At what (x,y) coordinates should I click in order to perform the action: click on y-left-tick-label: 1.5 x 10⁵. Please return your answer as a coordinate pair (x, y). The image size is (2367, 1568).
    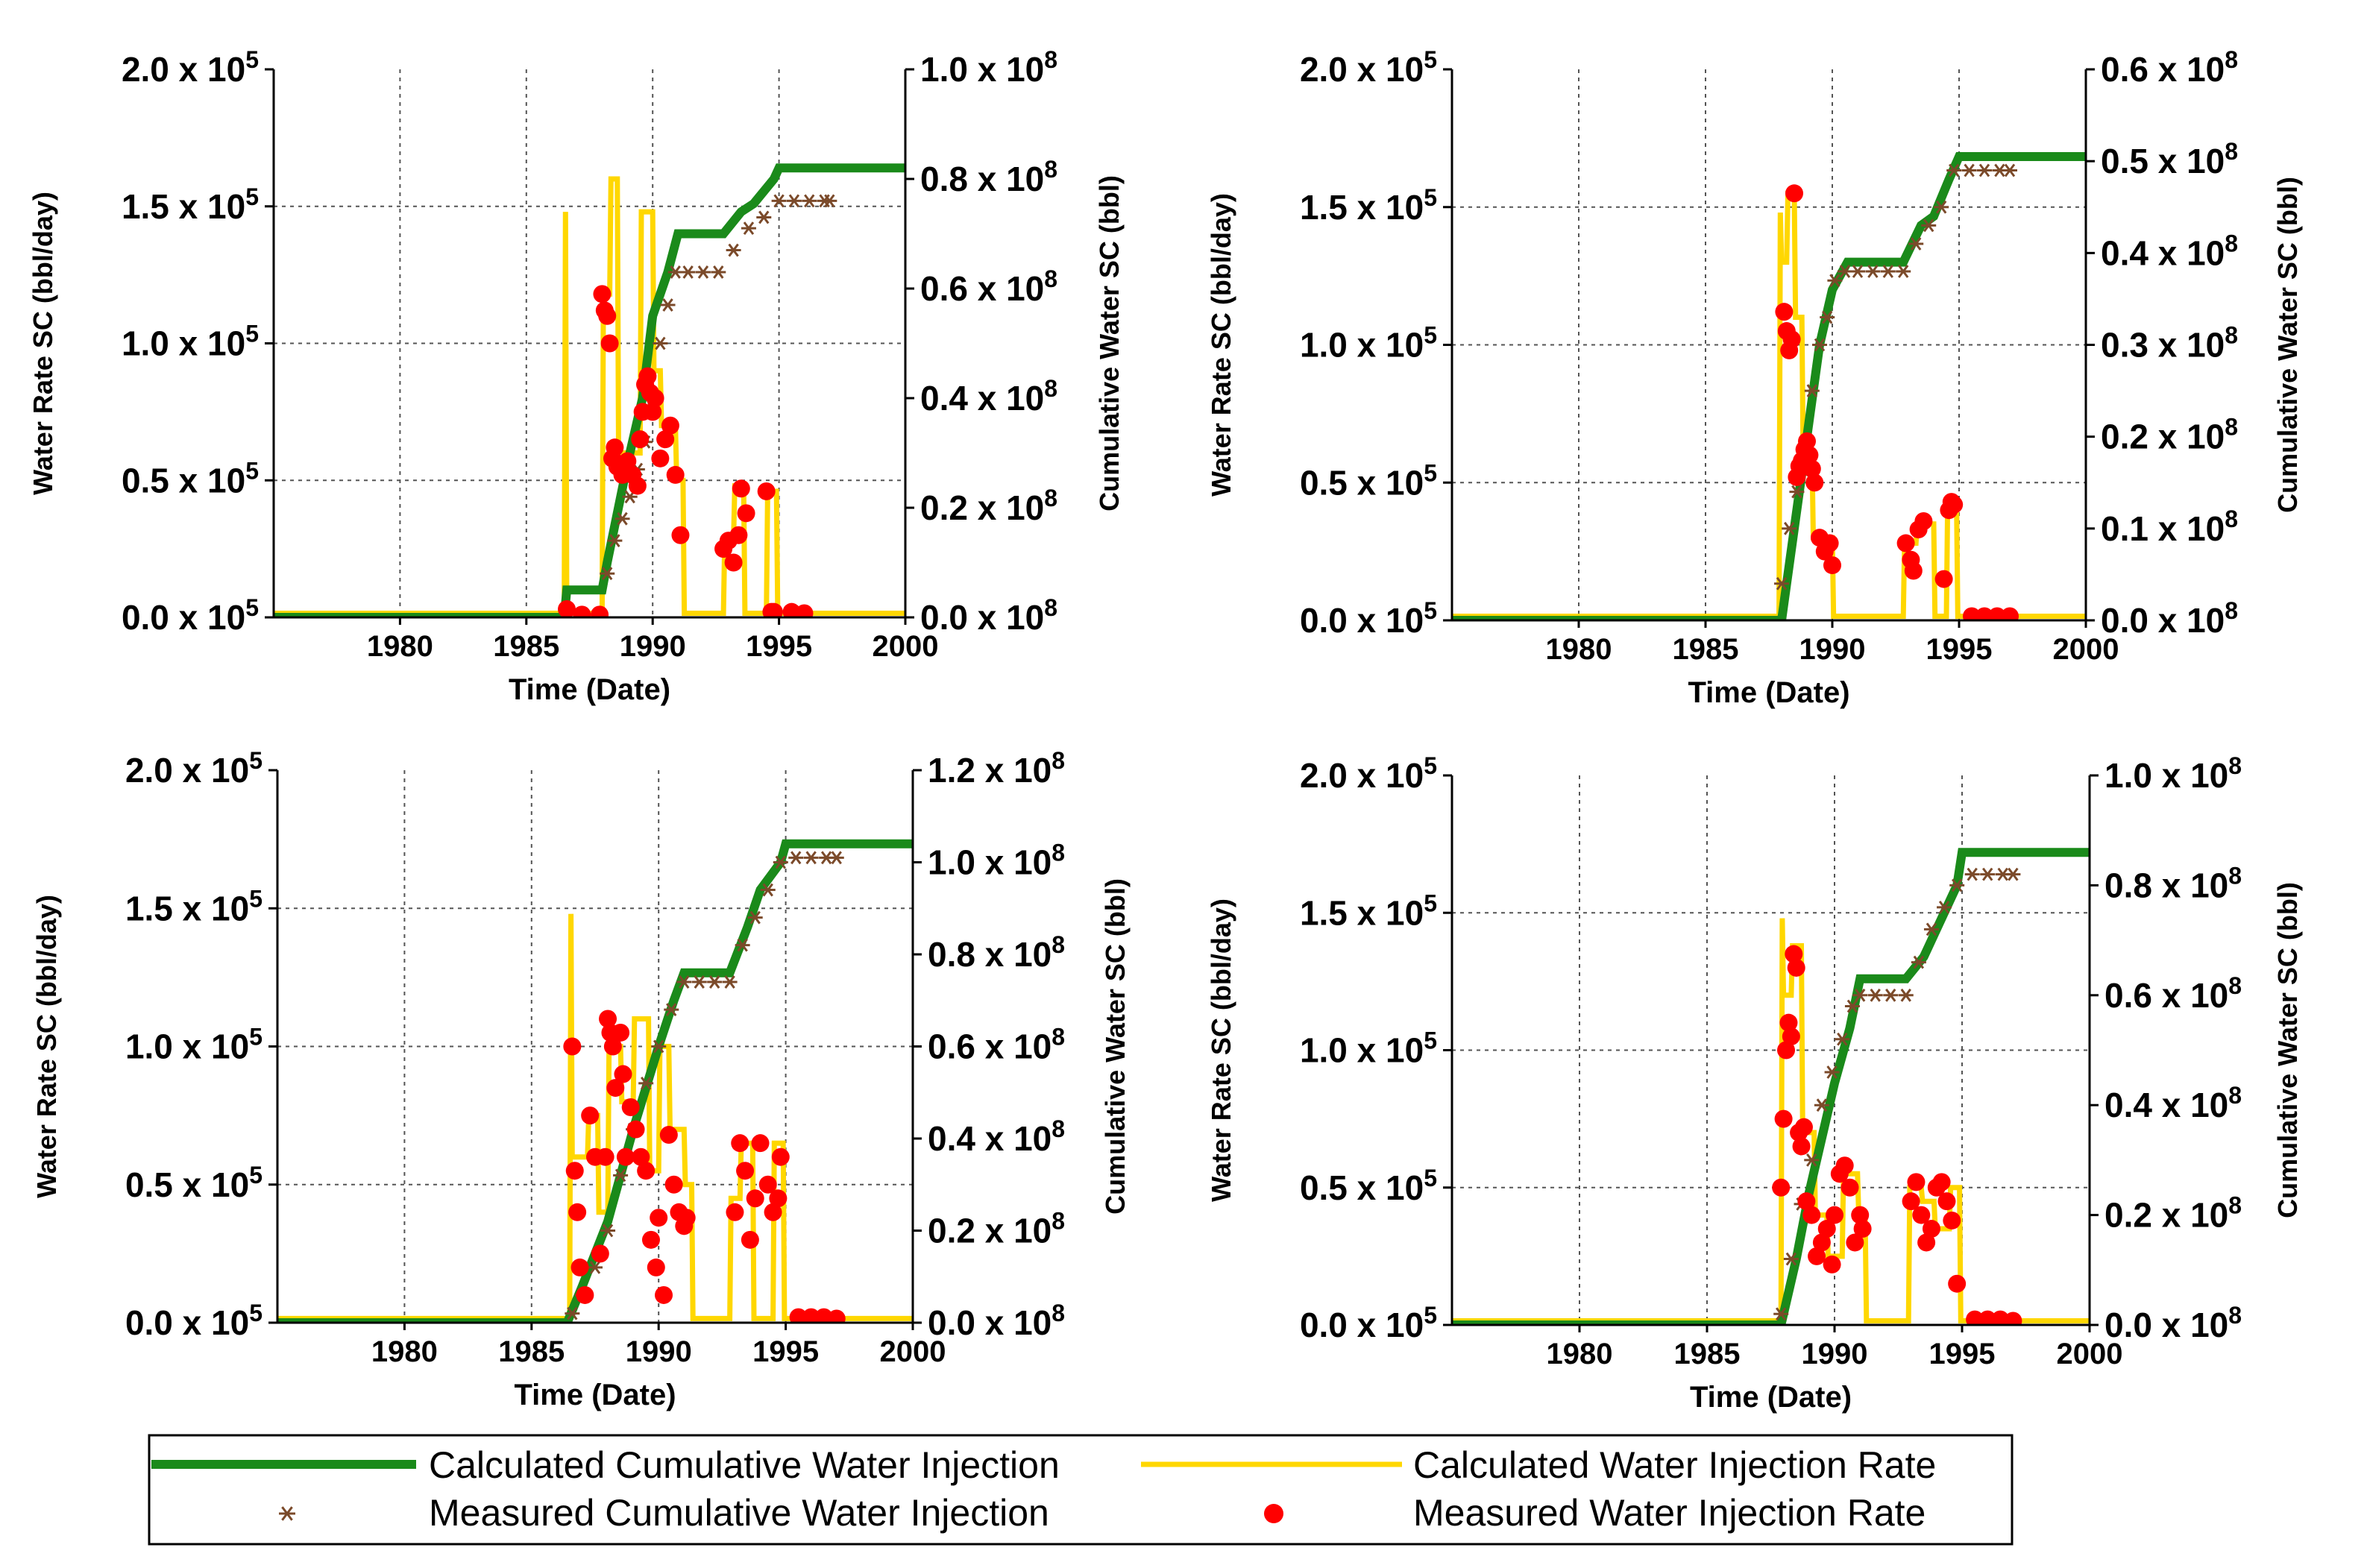
    Looking at the image, I should click on (190, 204).